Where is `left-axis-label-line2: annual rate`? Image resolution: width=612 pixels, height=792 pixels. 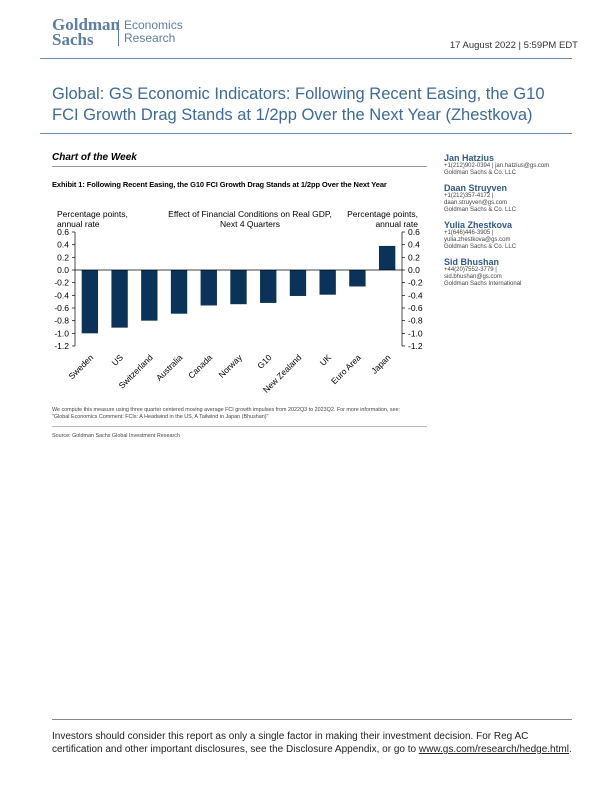 left-axis-label-line2: annual rate is located at coordinates (78, 224).